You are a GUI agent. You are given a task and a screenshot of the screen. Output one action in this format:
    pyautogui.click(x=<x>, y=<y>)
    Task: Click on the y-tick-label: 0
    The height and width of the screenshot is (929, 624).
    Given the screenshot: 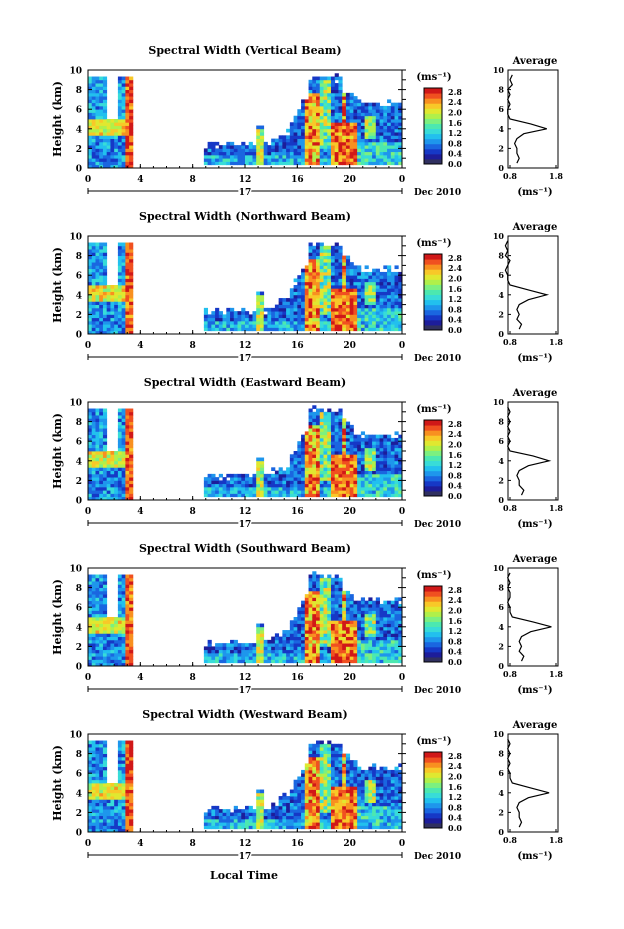 What is the action you would take?
    pyautogui.click(x=79, y=336)
    